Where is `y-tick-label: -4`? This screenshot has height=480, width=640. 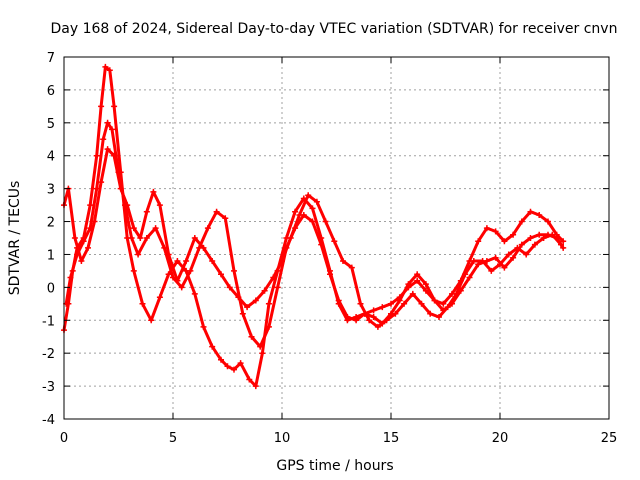 y-tick-label: -4 is located at coordinates (48, 420).